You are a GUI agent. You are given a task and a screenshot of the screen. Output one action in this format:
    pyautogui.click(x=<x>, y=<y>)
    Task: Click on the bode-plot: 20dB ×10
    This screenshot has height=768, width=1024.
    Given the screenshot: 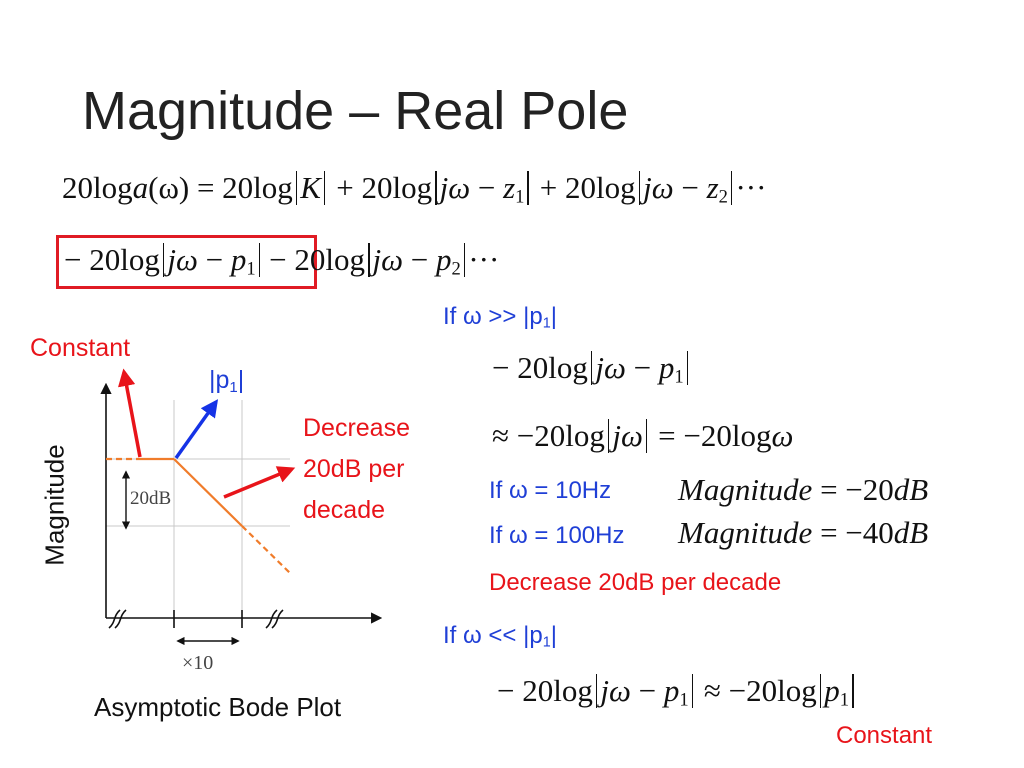 What is the action you would take?
    pyautogui.click(x=241, y=521)
    